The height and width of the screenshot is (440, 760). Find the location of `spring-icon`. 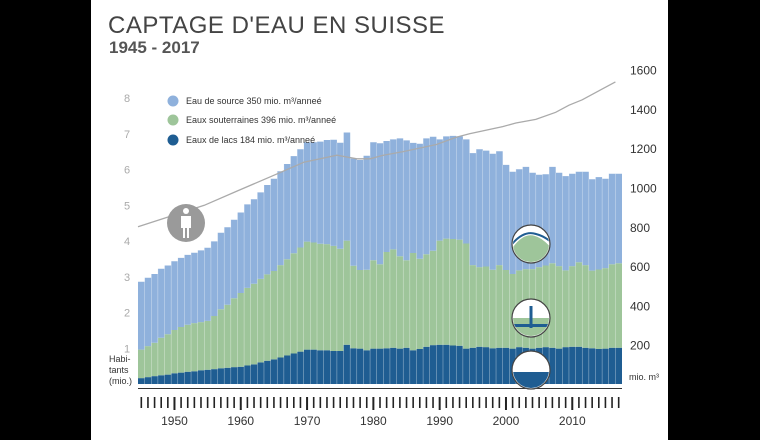

spring-icon is located at coordinates (531, 244).